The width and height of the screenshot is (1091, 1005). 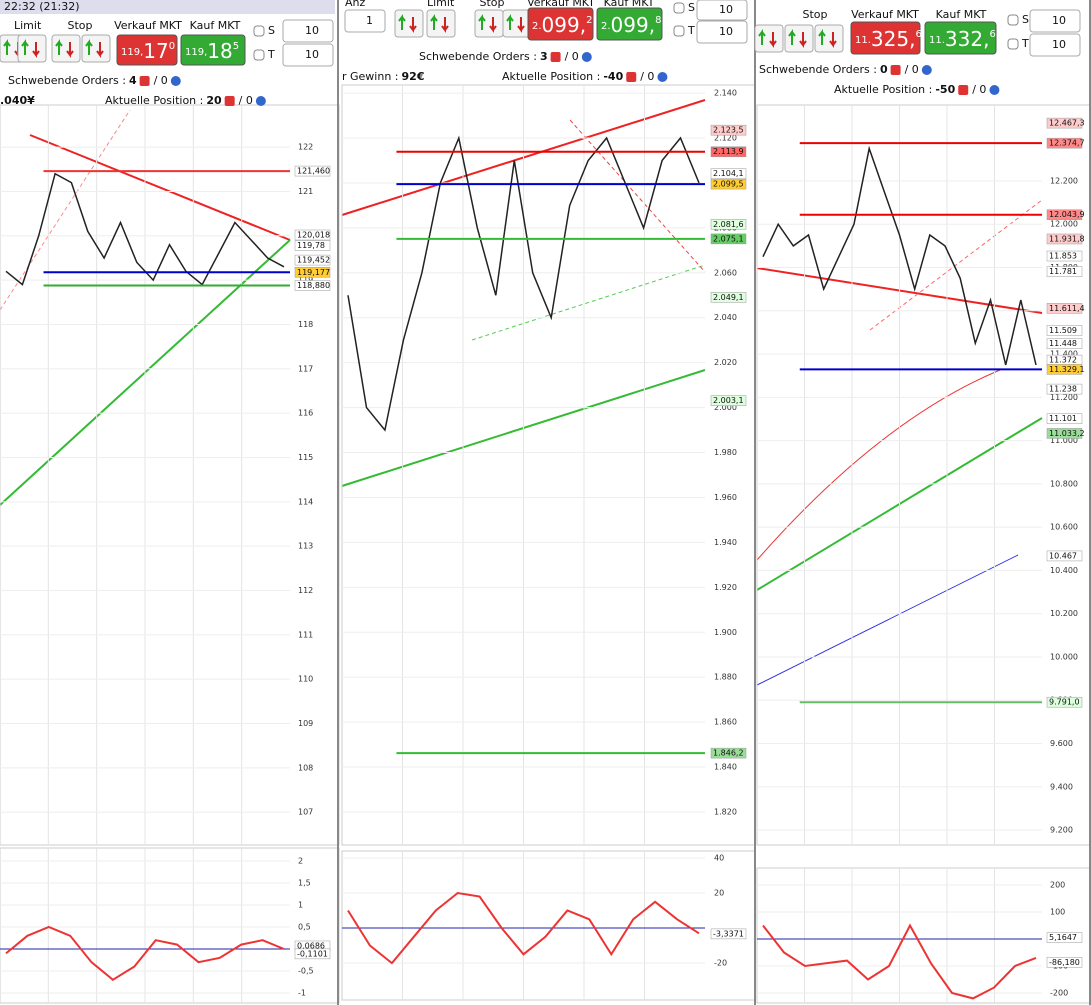 What do you see at coordinates (491, 4) in the screenshot?
I see `toolbar-label: Stop` at bounding box center [491, 4].